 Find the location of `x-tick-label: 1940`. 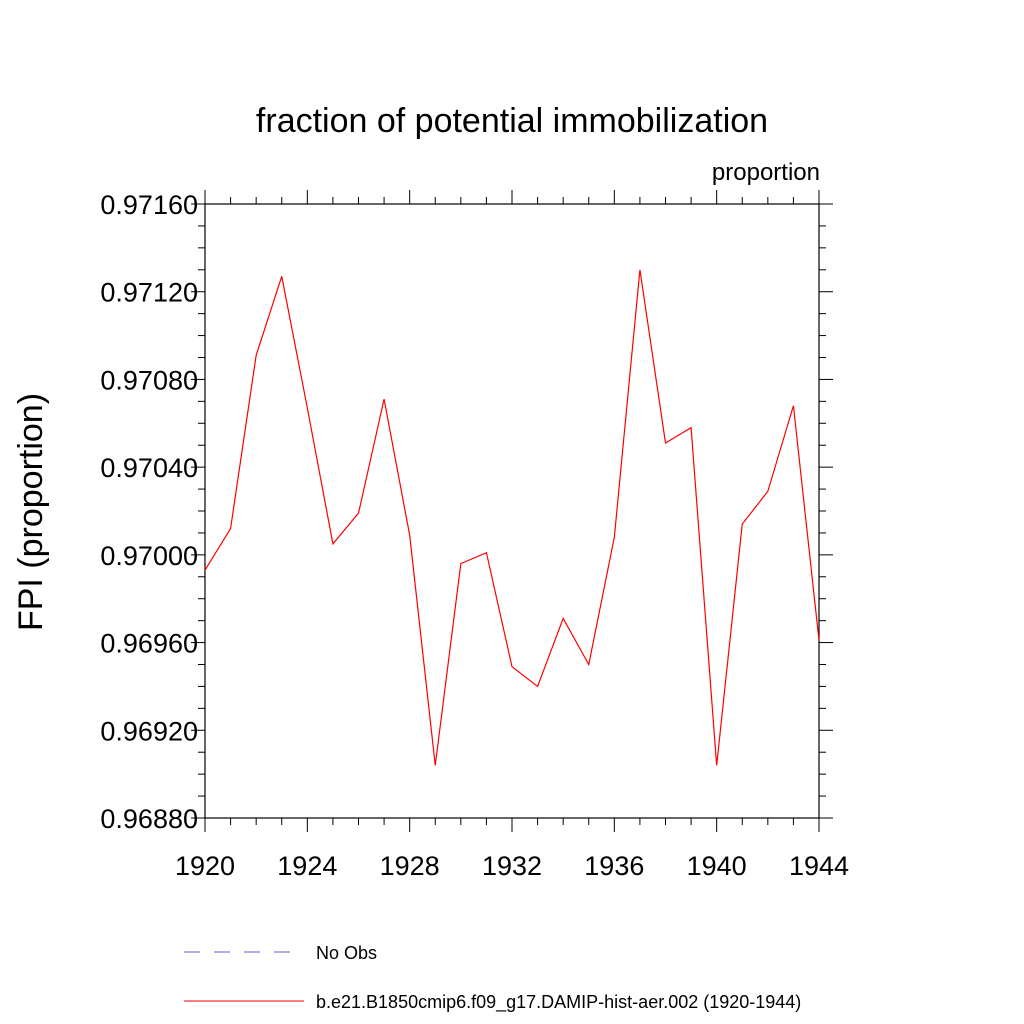

x-tick-label: 1940 is located at coordinates (717, 866).